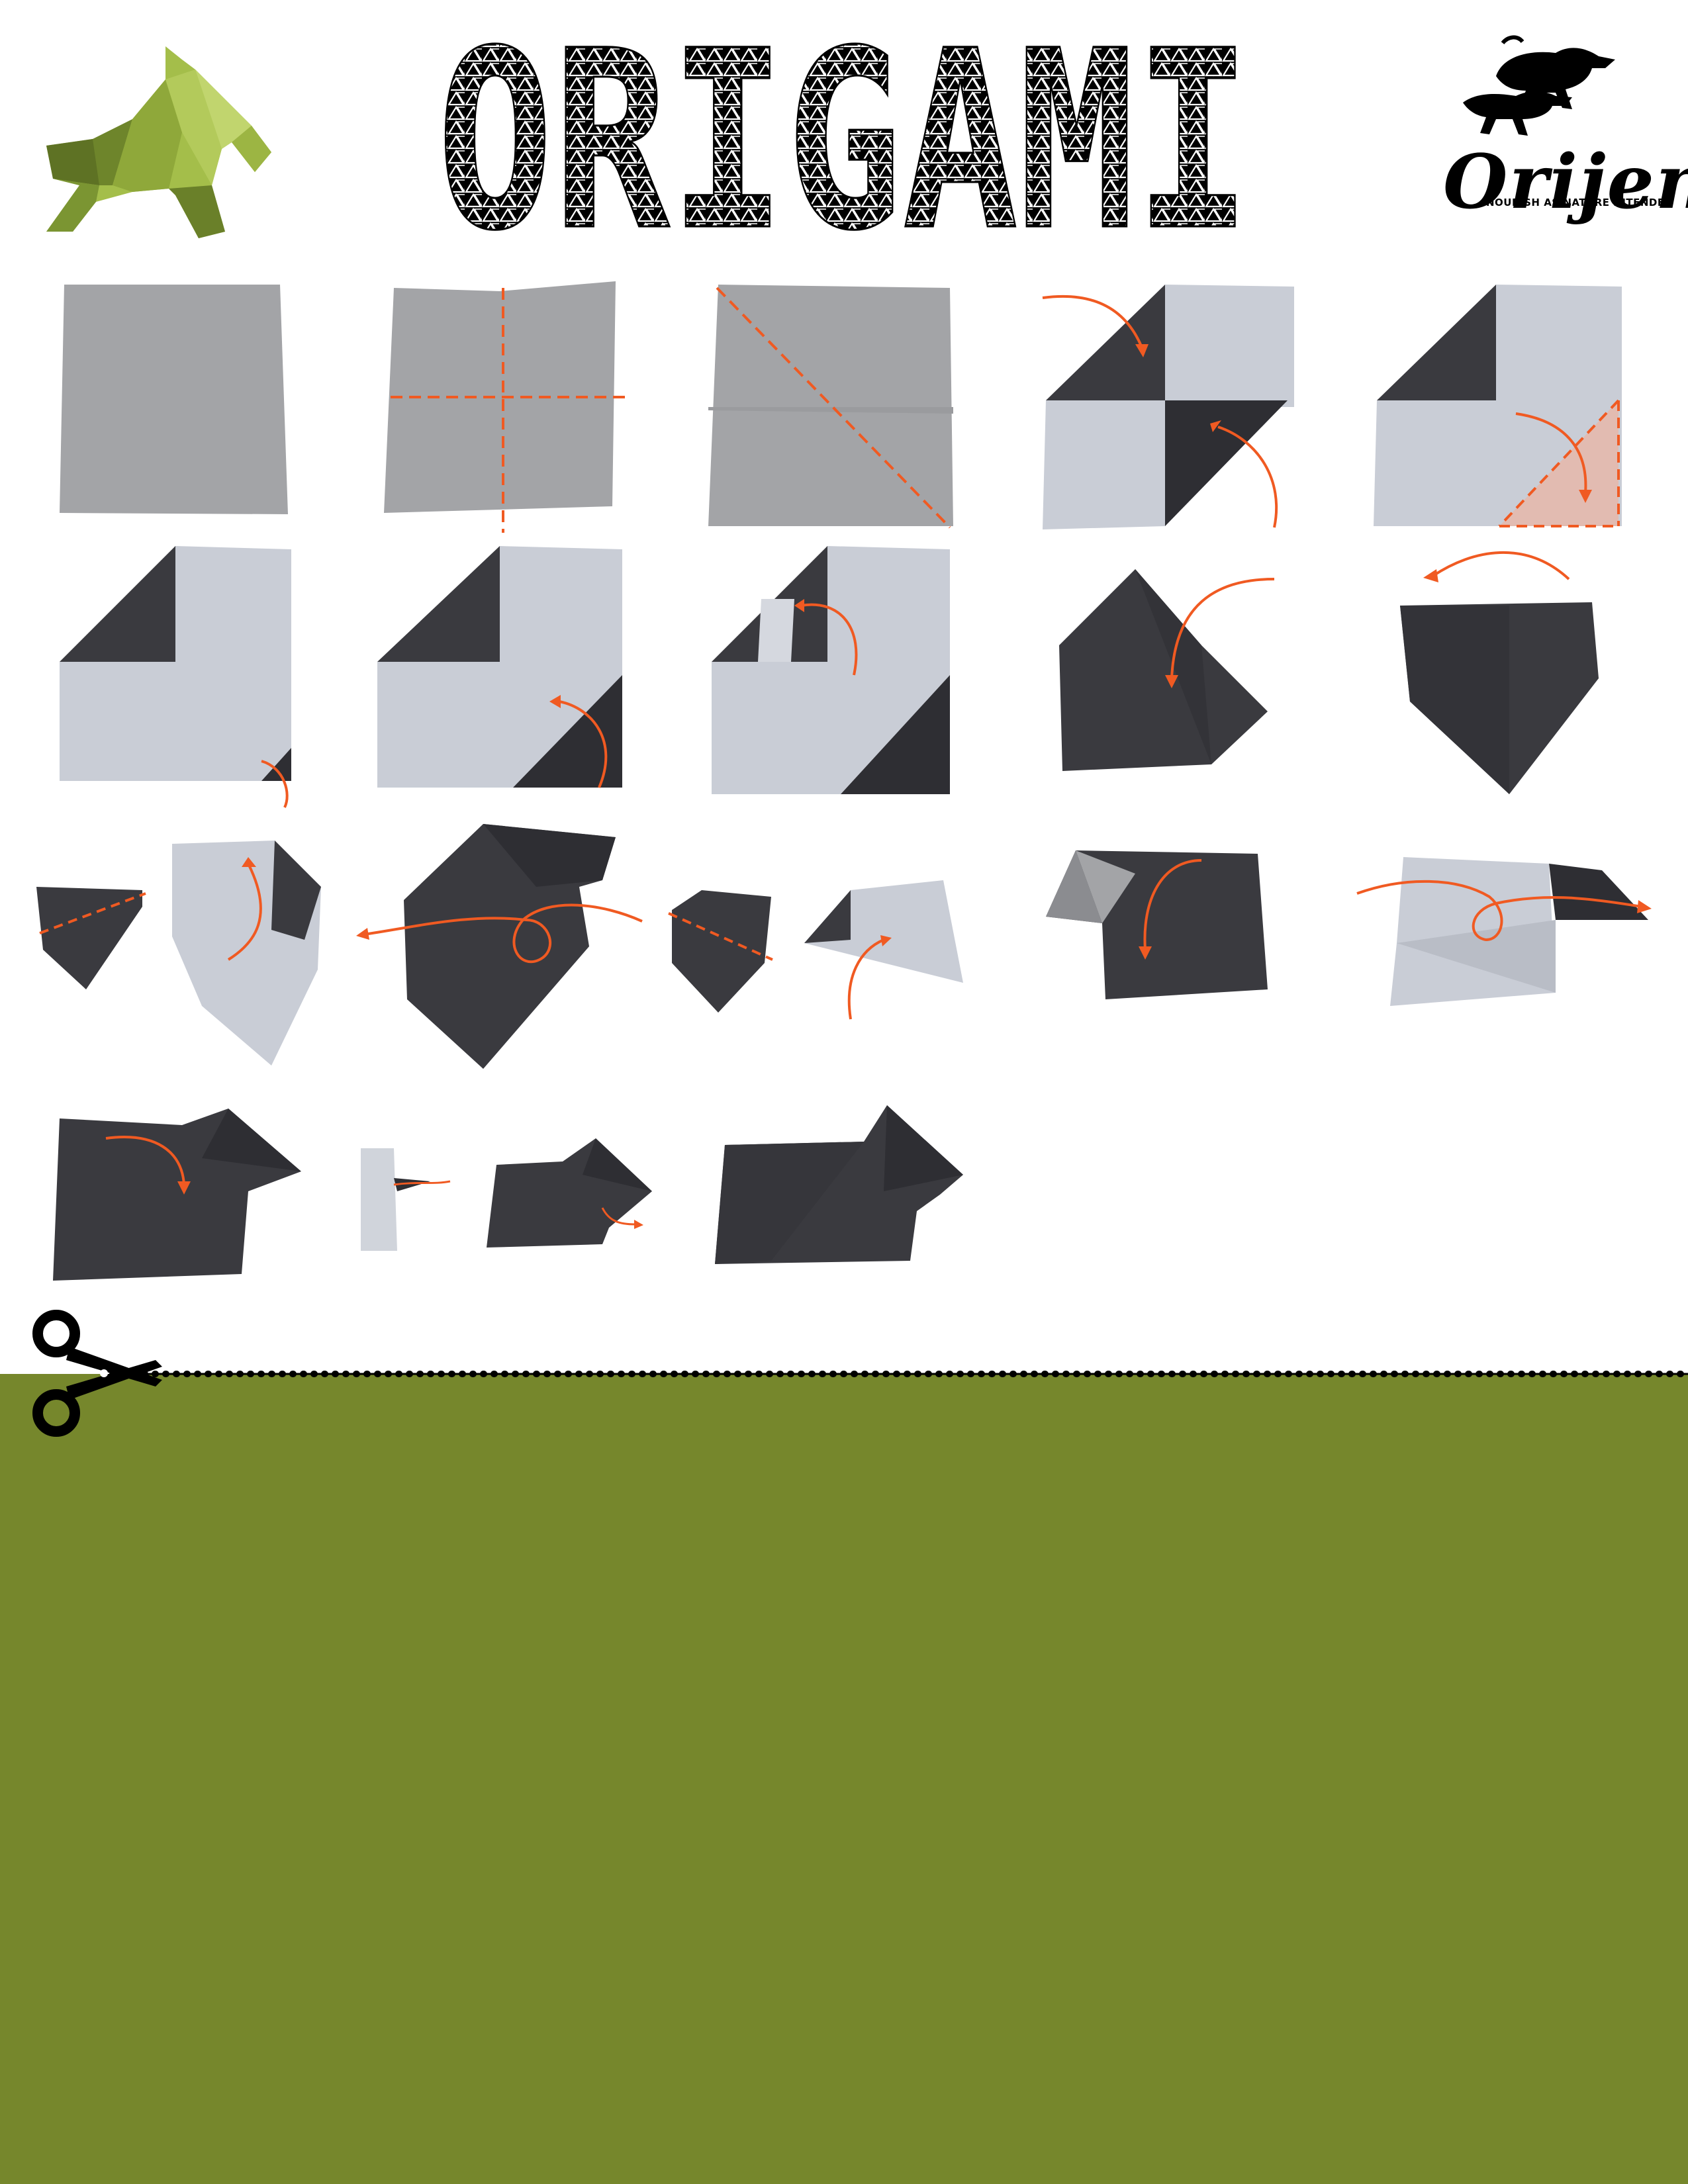  Describe the element at coordinates (1579, 203) in the screenshot. I see `brand-tagline: NOURISH AS NATURE INTENDED` at that location.